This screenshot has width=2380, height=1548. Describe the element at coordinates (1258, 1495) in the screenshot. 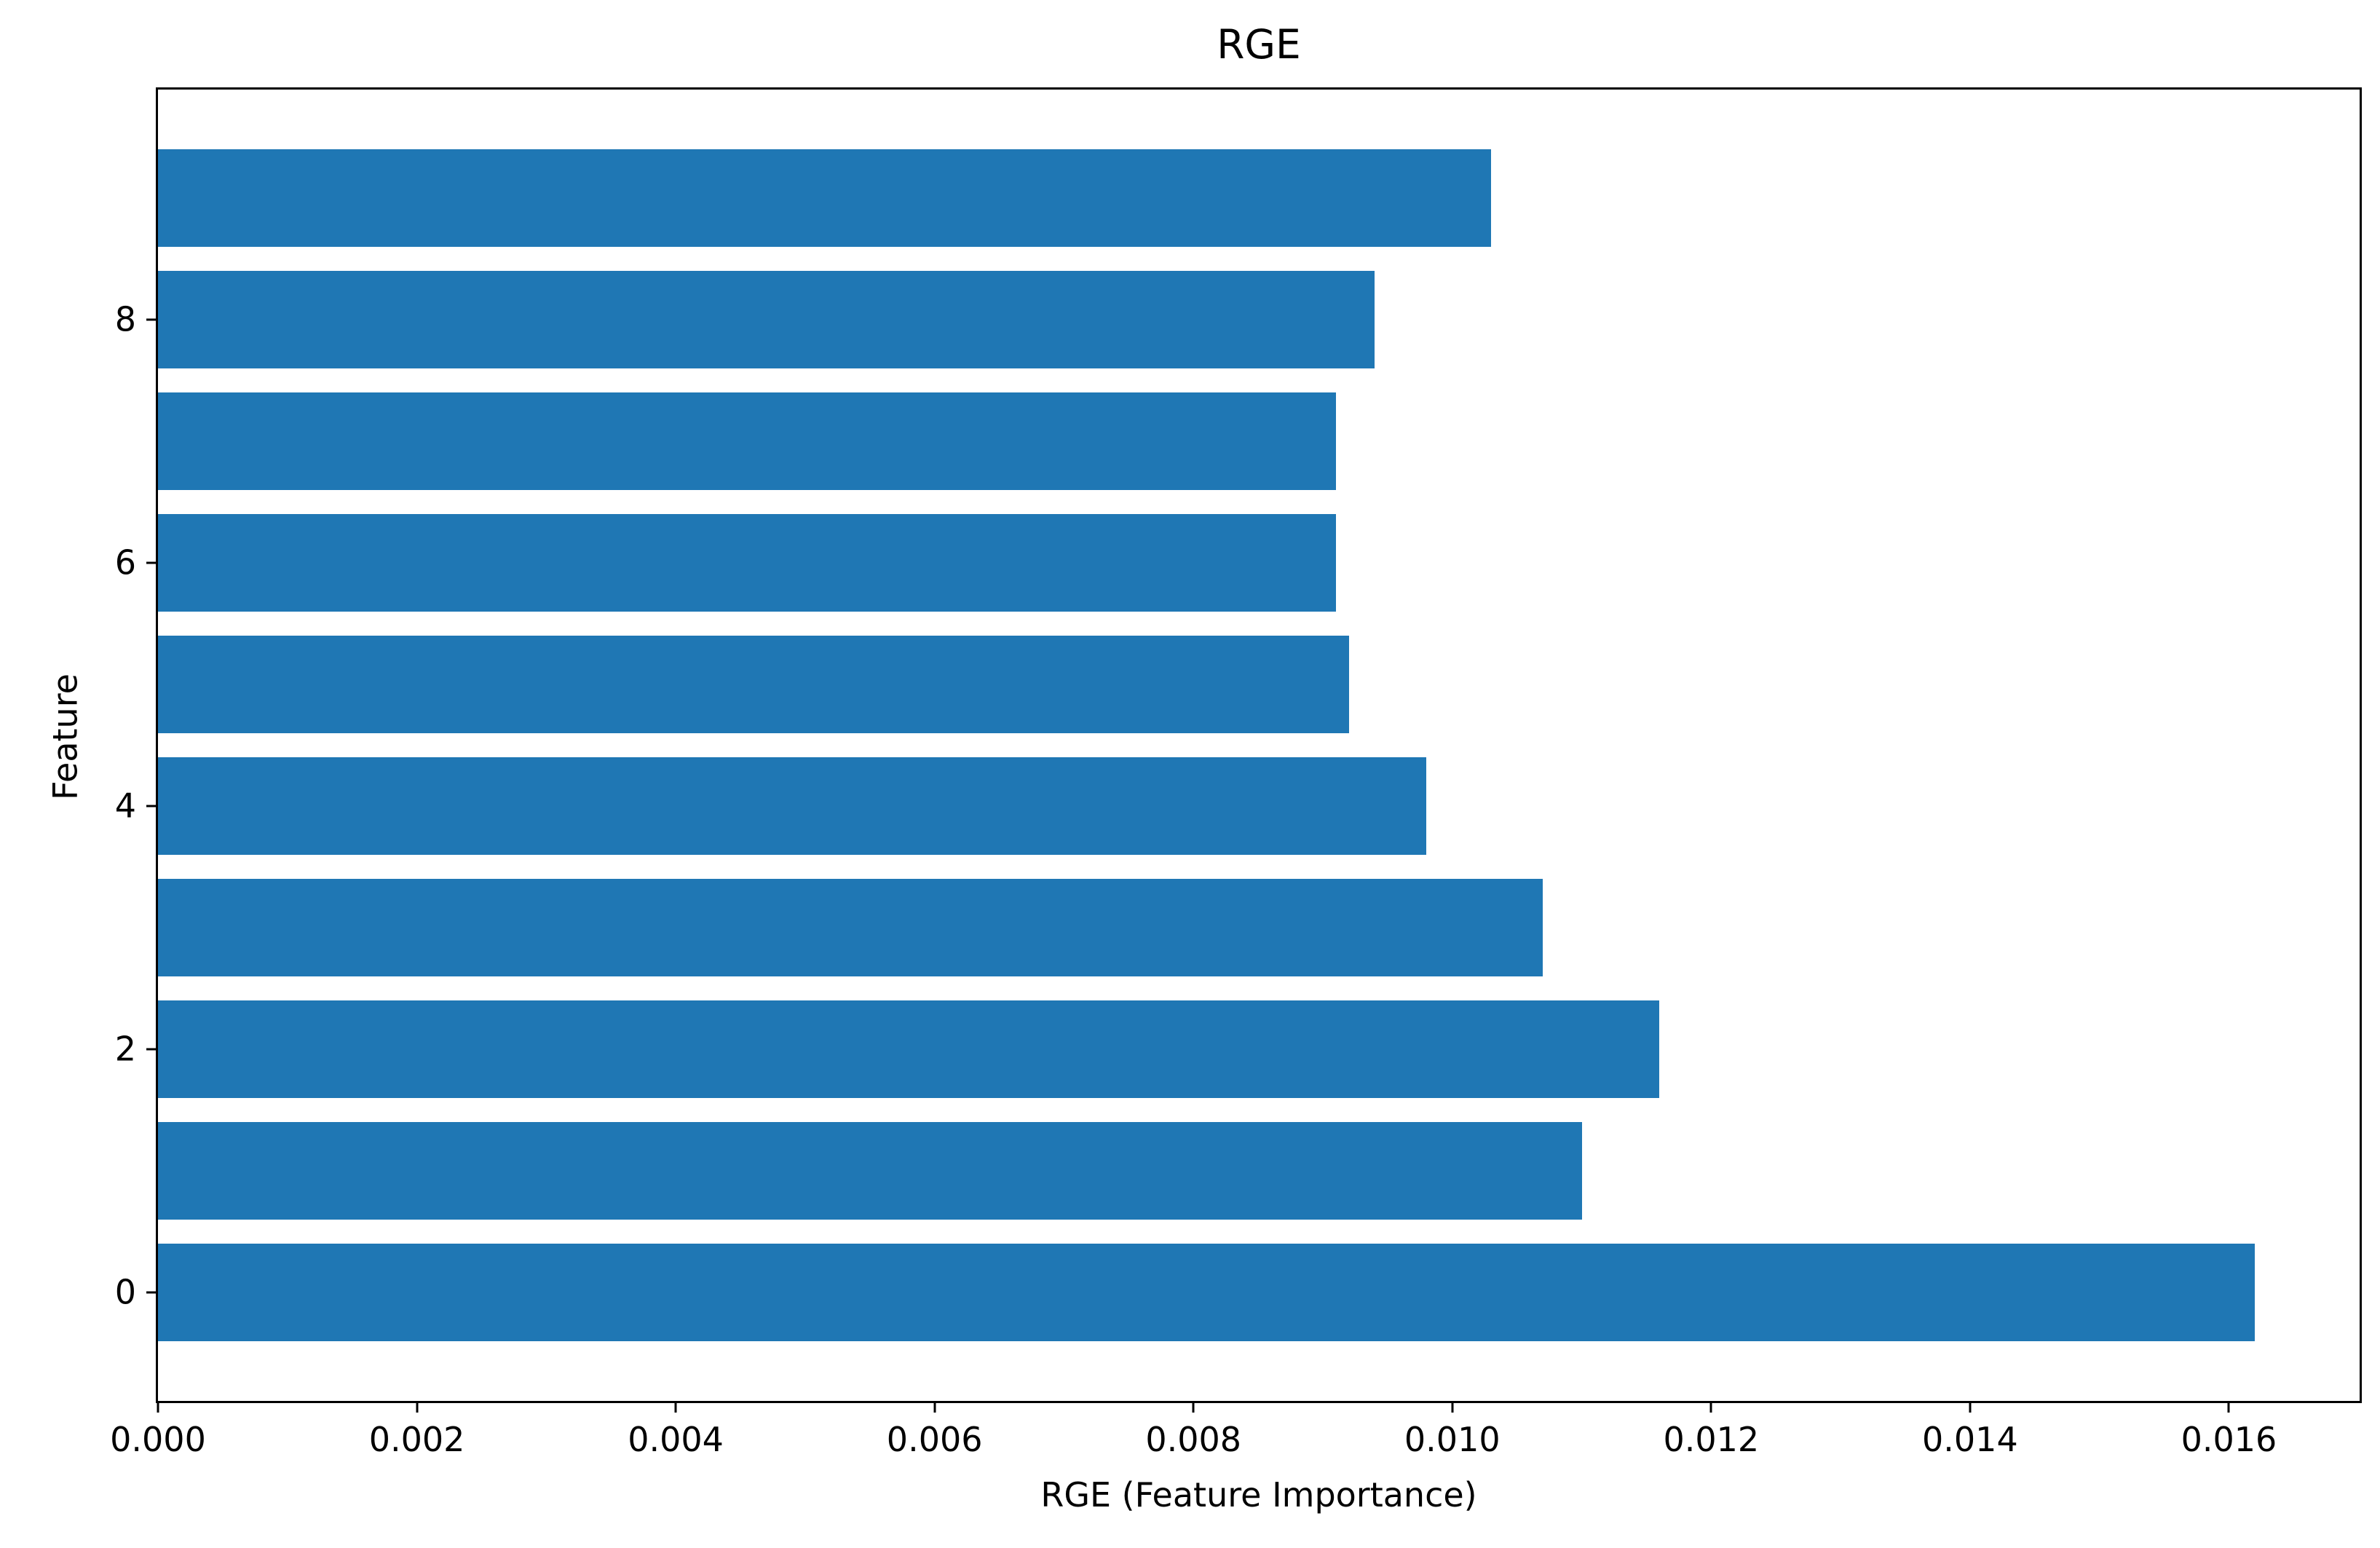

I see `x-axis-label: RGE (Feature Importance)` at that location.